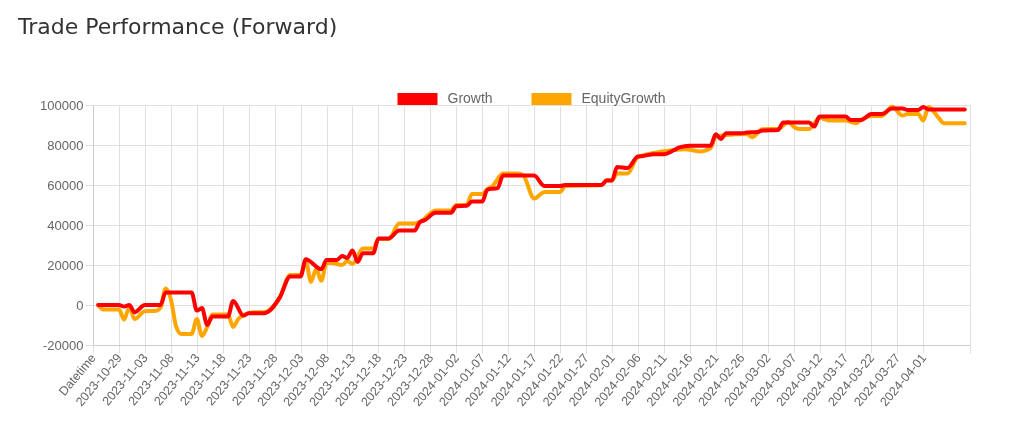  Describe the element at coordinates (80, 305) in the screenshot. I see `y-tick-label: 0` at that location.